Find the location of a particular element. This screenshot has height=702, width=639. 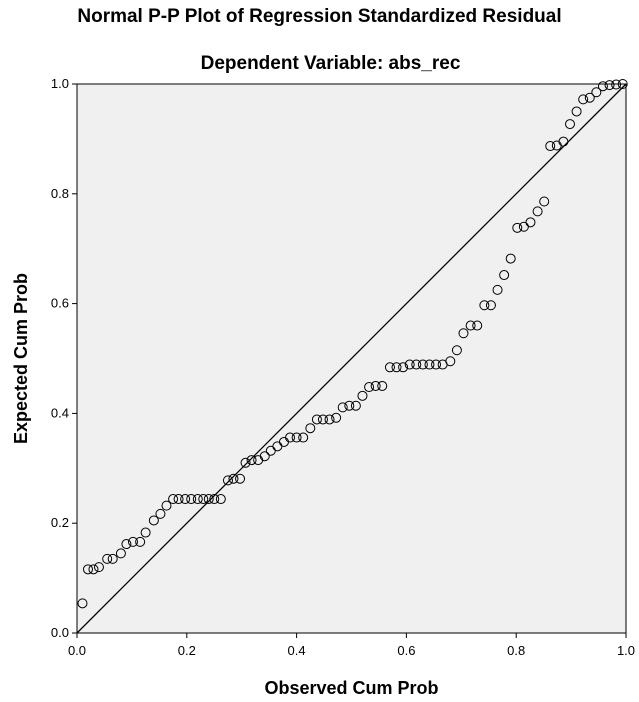

y-tick-label: 1.0 is located at coordinates (60, 83).